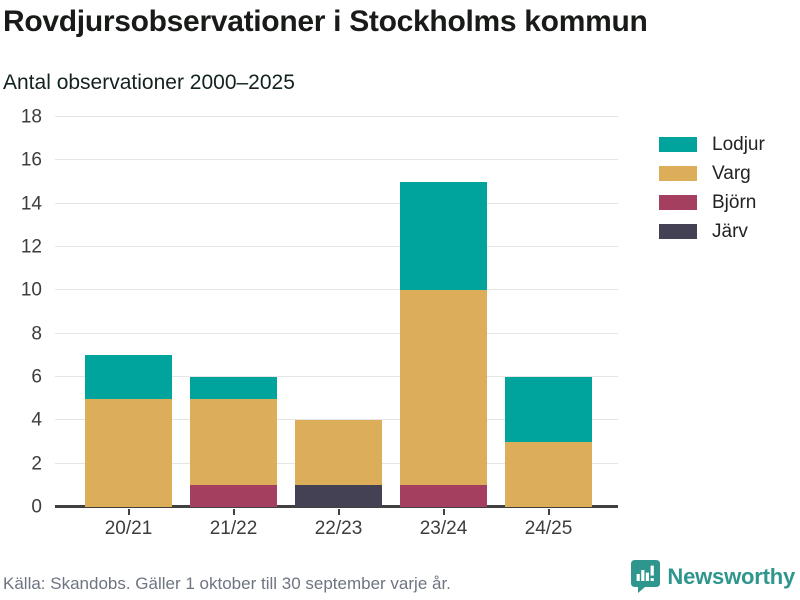 This screenshot has width=800, height=600. Describe the element at coordinates (338, 528) in the screenshot. I see `x-tick-label-2: 22/23` at that location.